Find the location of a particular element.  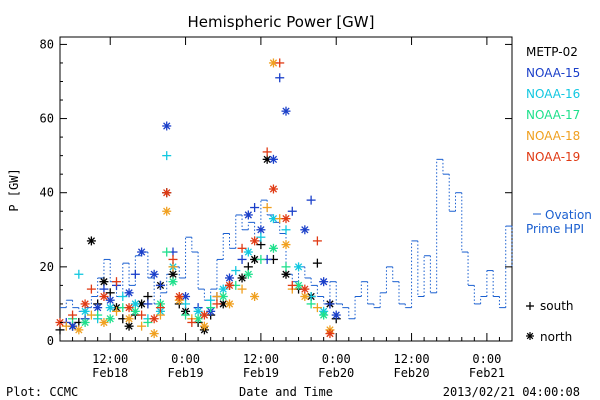

y-tick-label: 80 is located at coordinates (47, 44).